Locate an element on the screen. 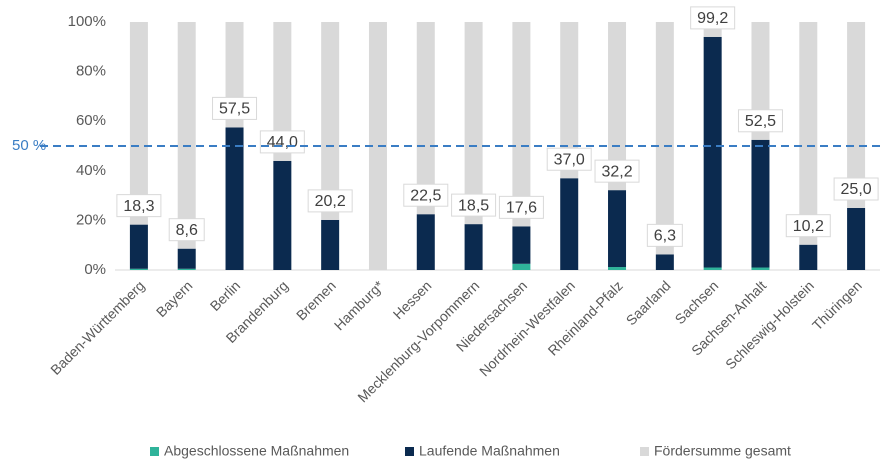 Image resolution: width=891 pixels, height=462 pixels. x-tick-label: Hessen is located at coordinates (412, 299).